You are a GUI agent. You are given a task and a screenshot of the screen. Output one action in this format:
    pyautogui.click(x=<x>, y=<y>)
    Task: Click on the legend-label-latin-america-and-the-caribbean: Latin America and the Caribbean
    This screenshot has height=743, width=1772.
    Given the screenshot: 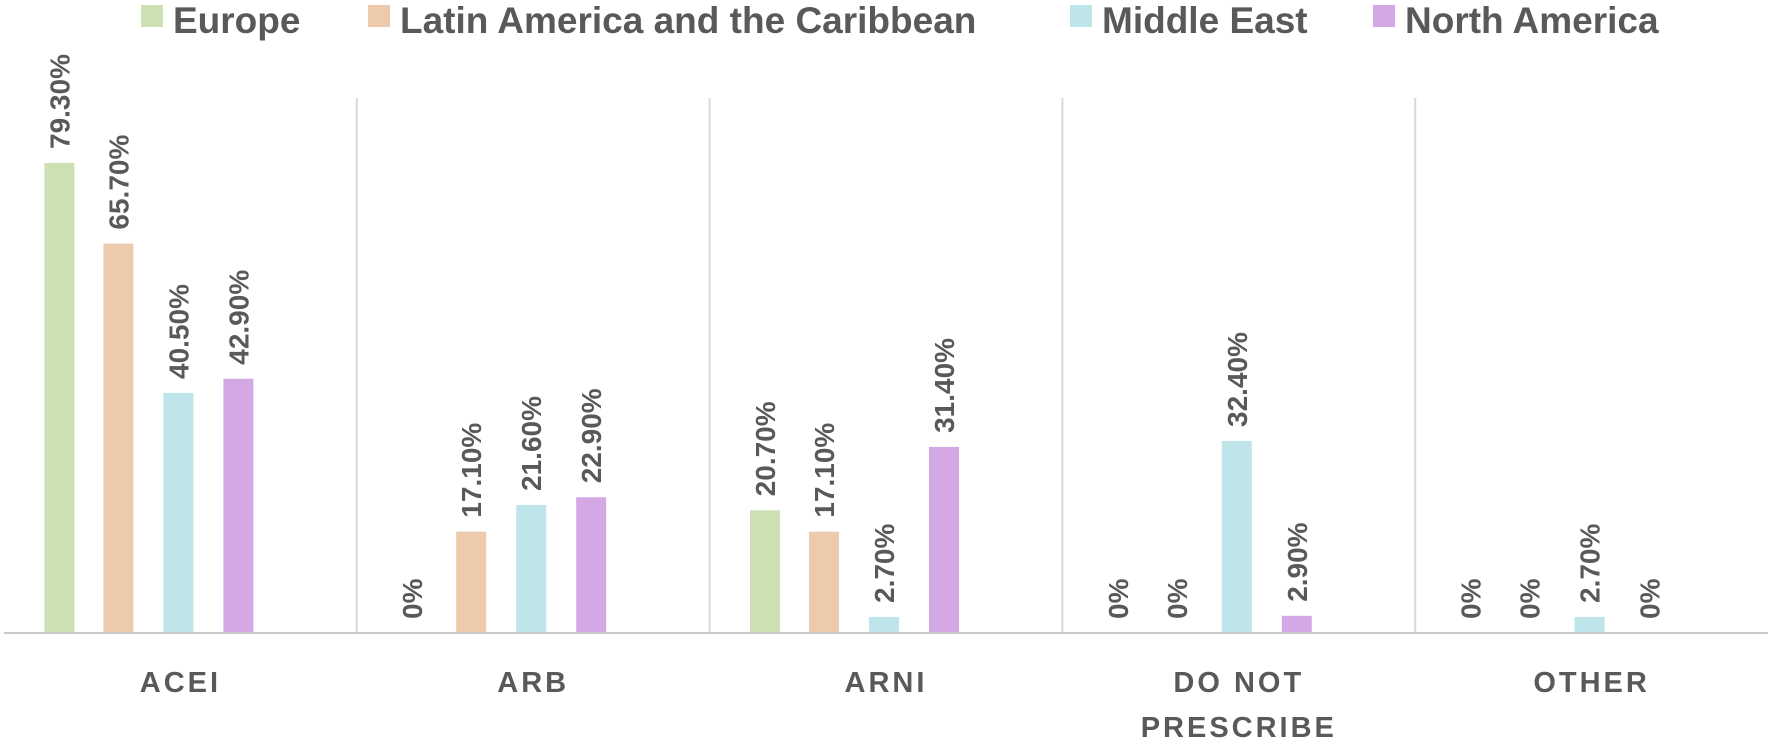 What is the action you would take?
    pyautogui.click(x=688, y=20)
    